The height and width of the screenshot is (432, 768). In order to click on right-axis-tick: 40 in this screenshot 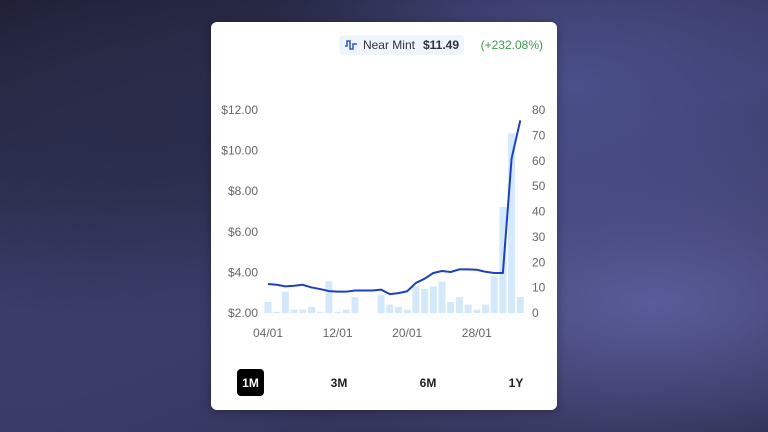, I will do `click(539, 212)`.